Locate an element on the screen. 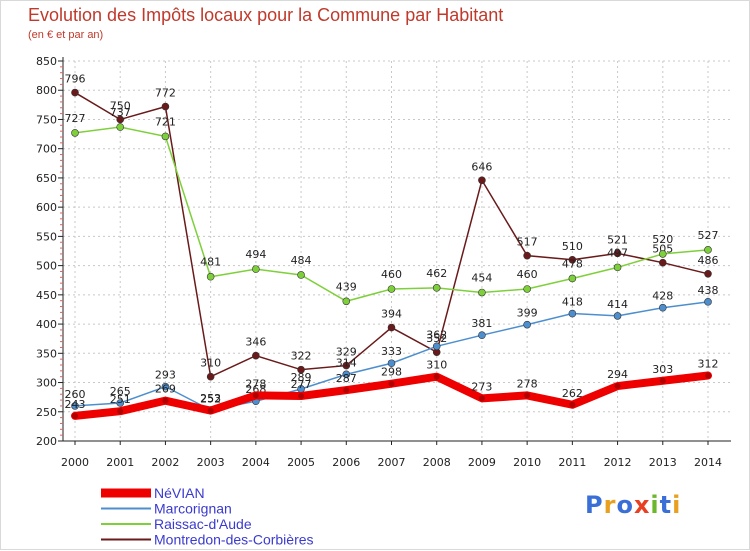 The image size is (750, 551). data-label: 497 is located at coordinates (617, 252).